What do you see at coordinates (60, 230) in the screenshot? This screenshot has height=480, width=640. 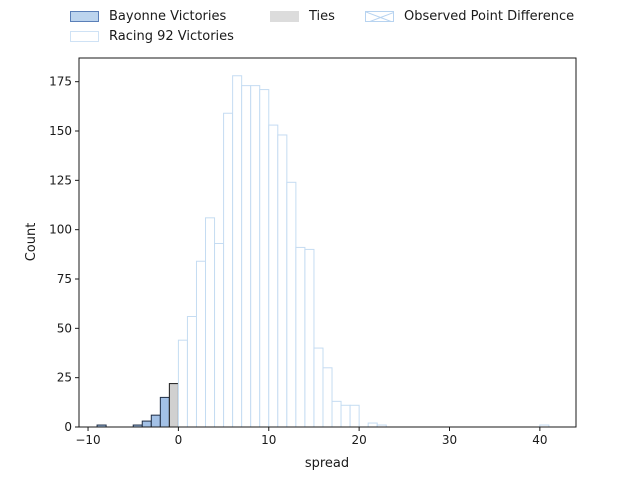 I see `y-tick-label-4: 100` at bounding box center [60, 230].